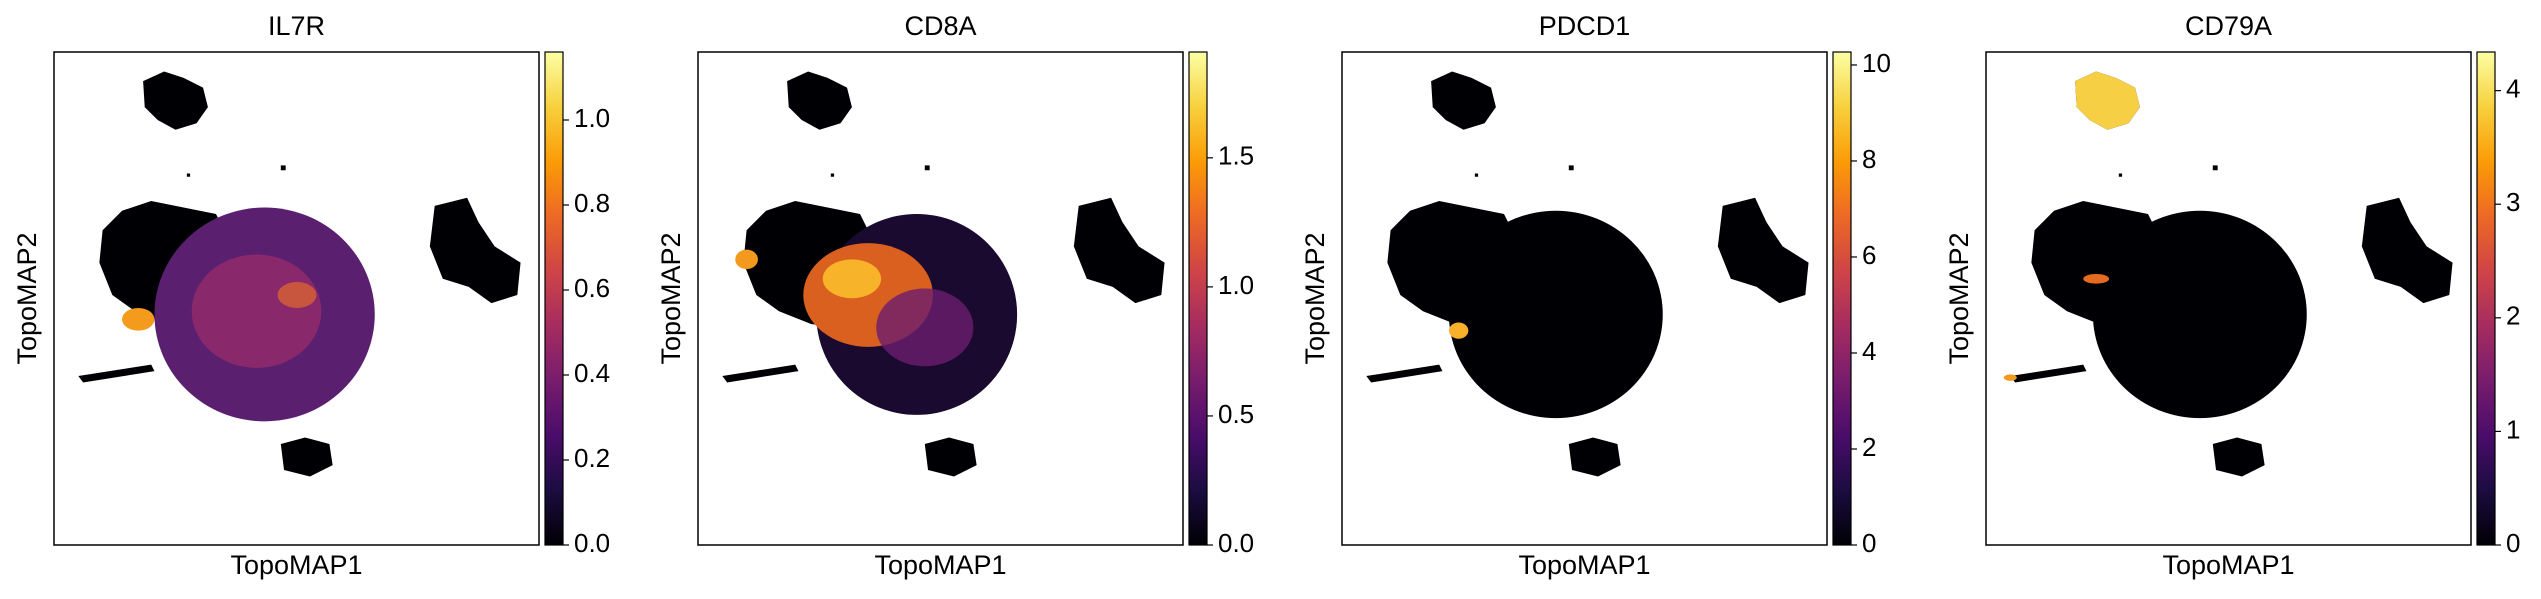 This screenshot has height=599, width=2541. I want to click on colorbar-tick-label: 1.5, so click(1236, 156).